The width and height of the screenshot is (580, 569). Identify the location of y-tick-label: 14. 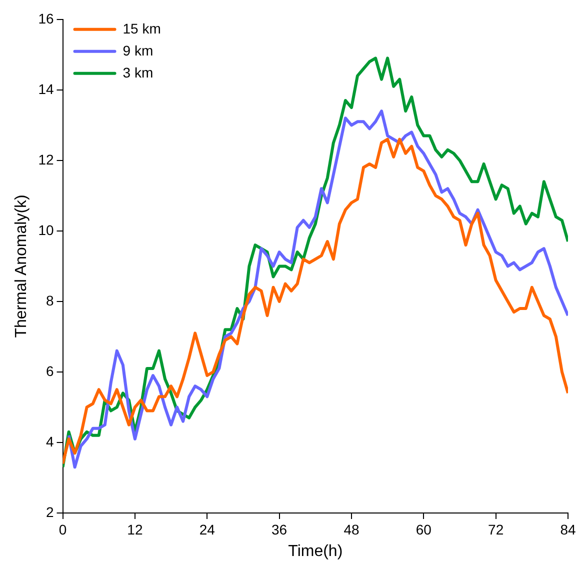
(46, 88).